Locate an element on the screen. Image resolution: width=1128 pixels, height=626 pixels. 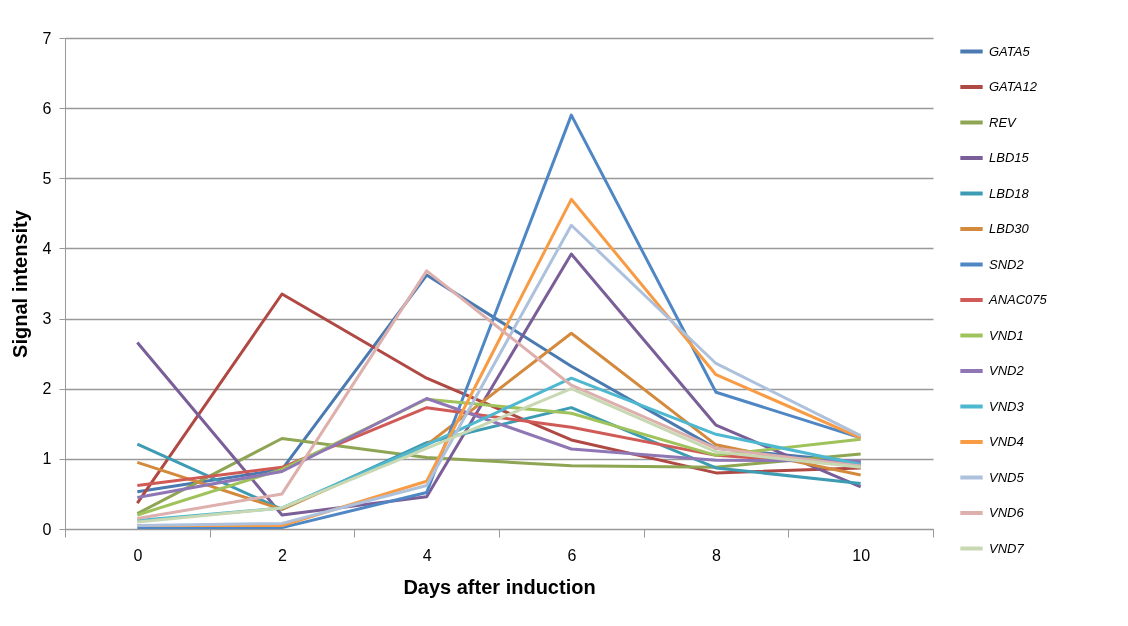
y-tick-label: 3 is located at coordinates (47, 319).